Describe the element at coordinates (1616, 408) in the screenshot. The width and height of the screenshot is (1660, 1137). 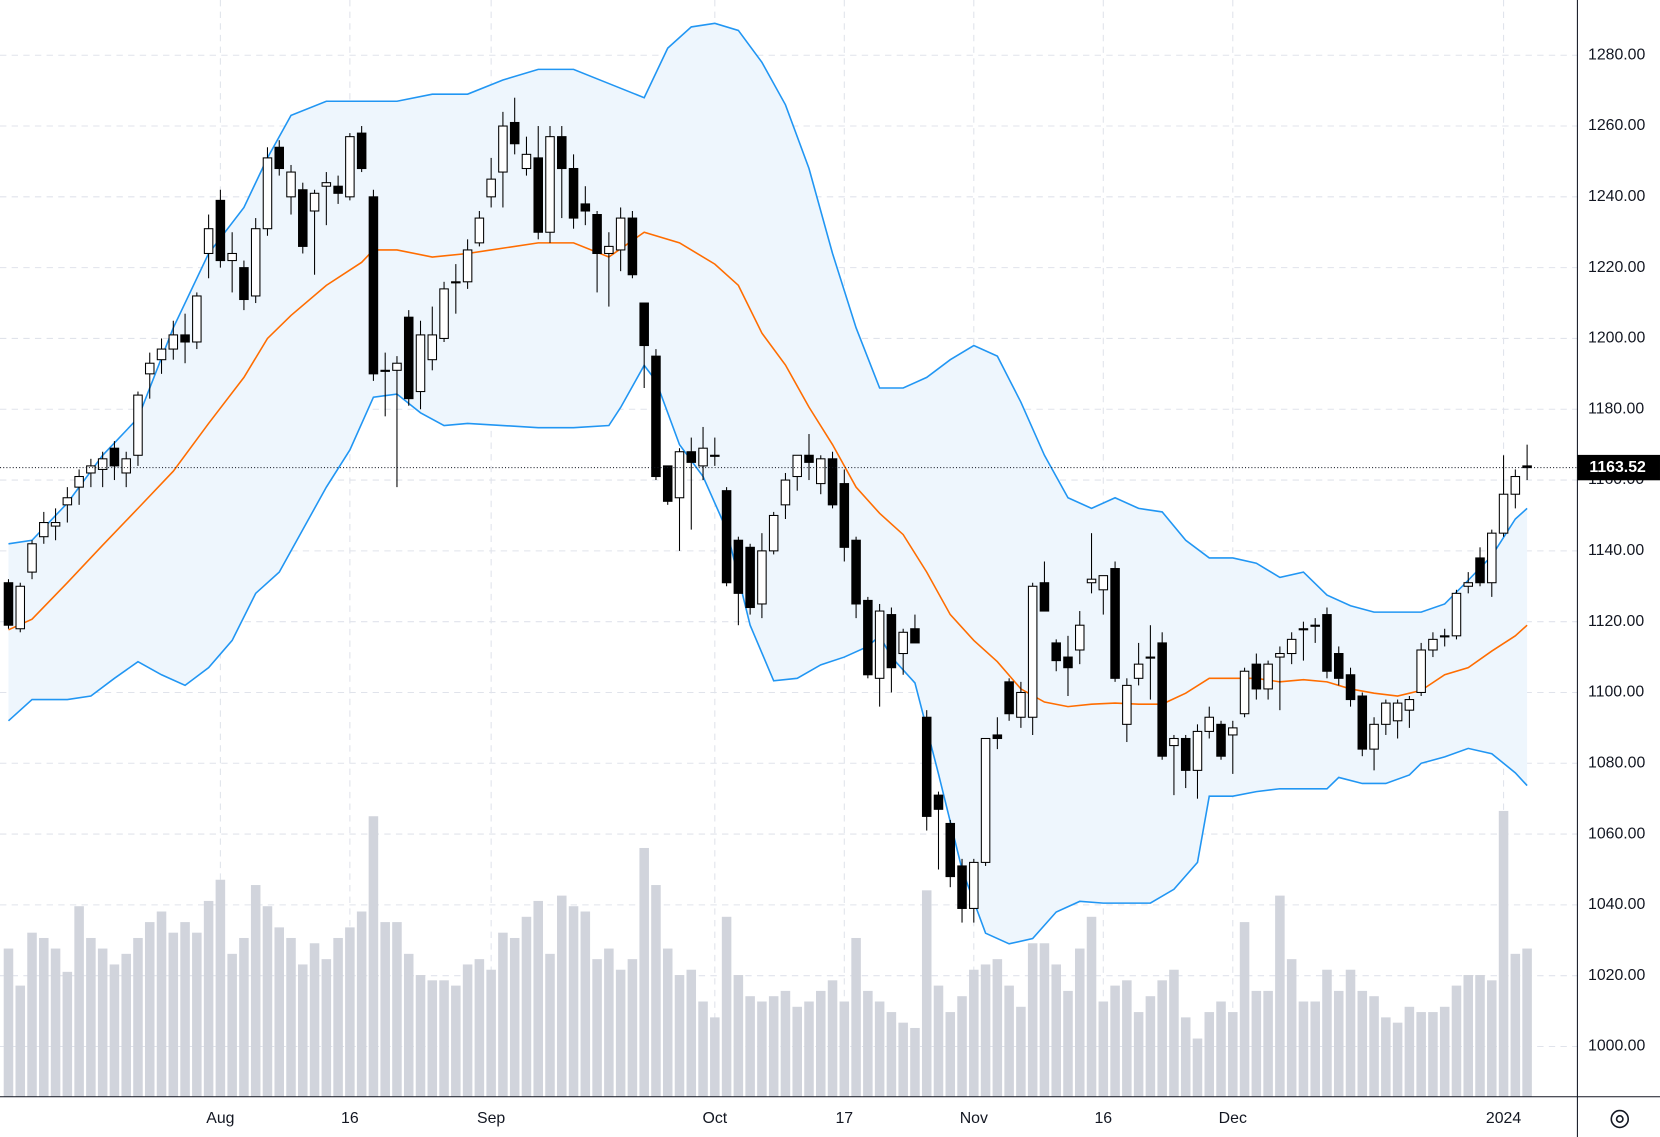
I see `y-tick-label: 1180.00` at that location.